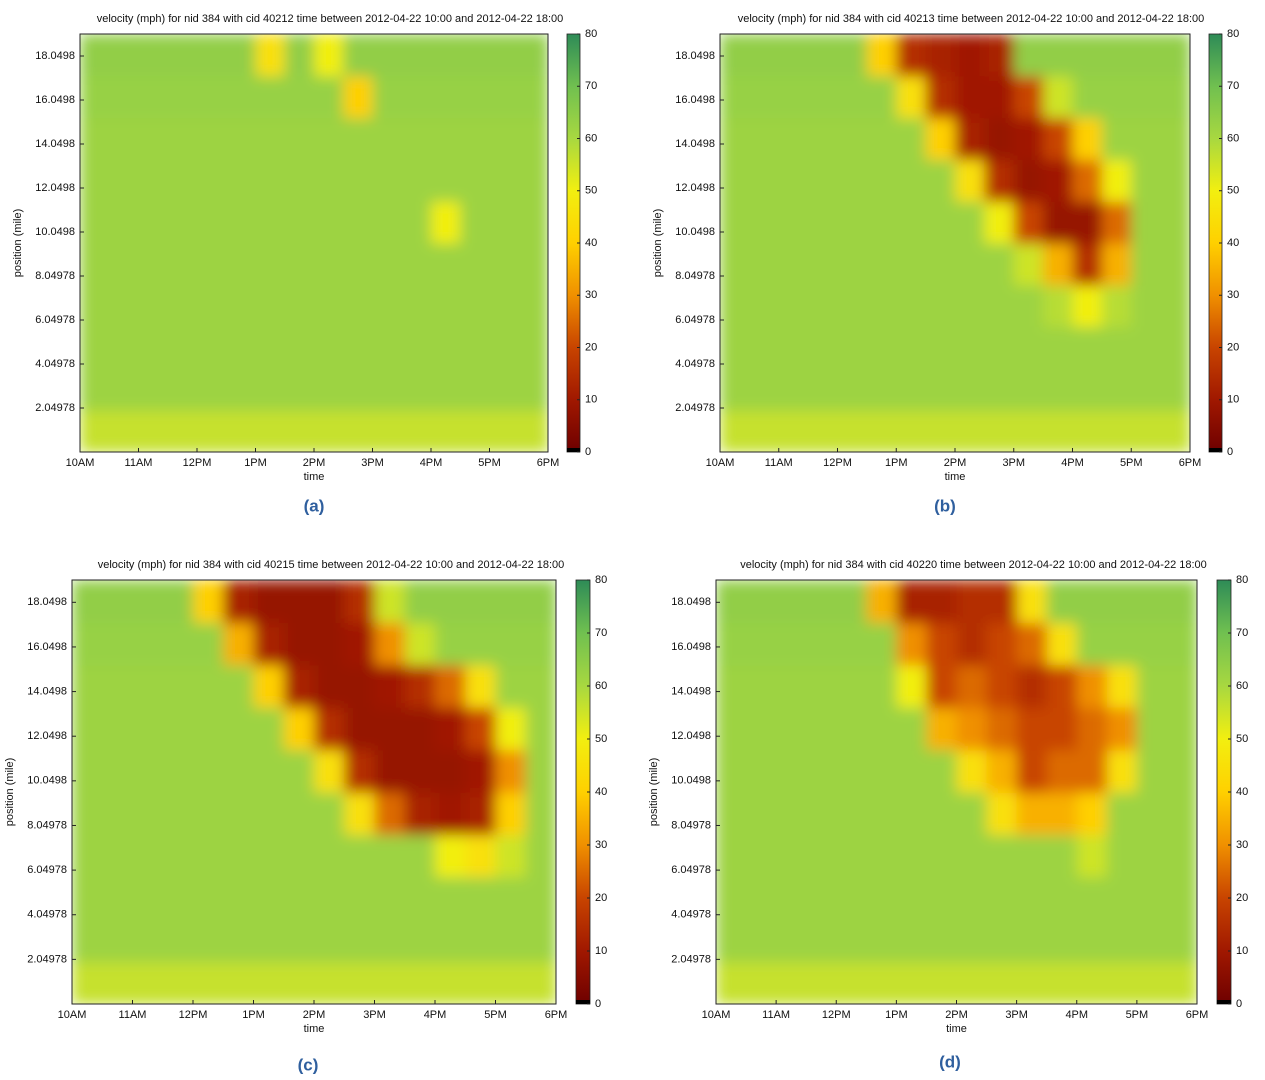 The width and height of the screenshot is (1265, 1080). Describe the element at coordinates (55, 408) in the screenshot. I see `y-tick-label: 2.04978` at that location.